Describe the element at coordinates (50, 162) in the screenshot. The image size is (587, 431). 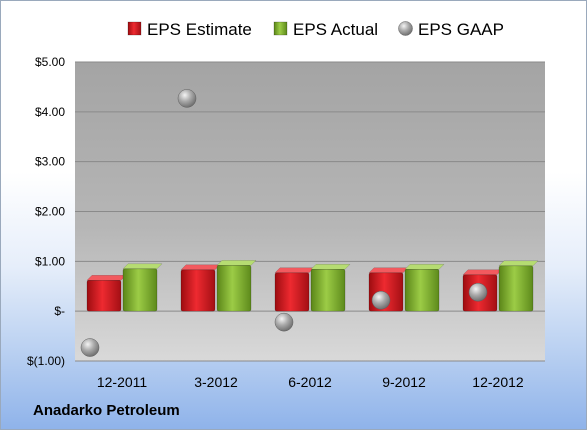
I see `y-tick-label: $3.00` at that location.